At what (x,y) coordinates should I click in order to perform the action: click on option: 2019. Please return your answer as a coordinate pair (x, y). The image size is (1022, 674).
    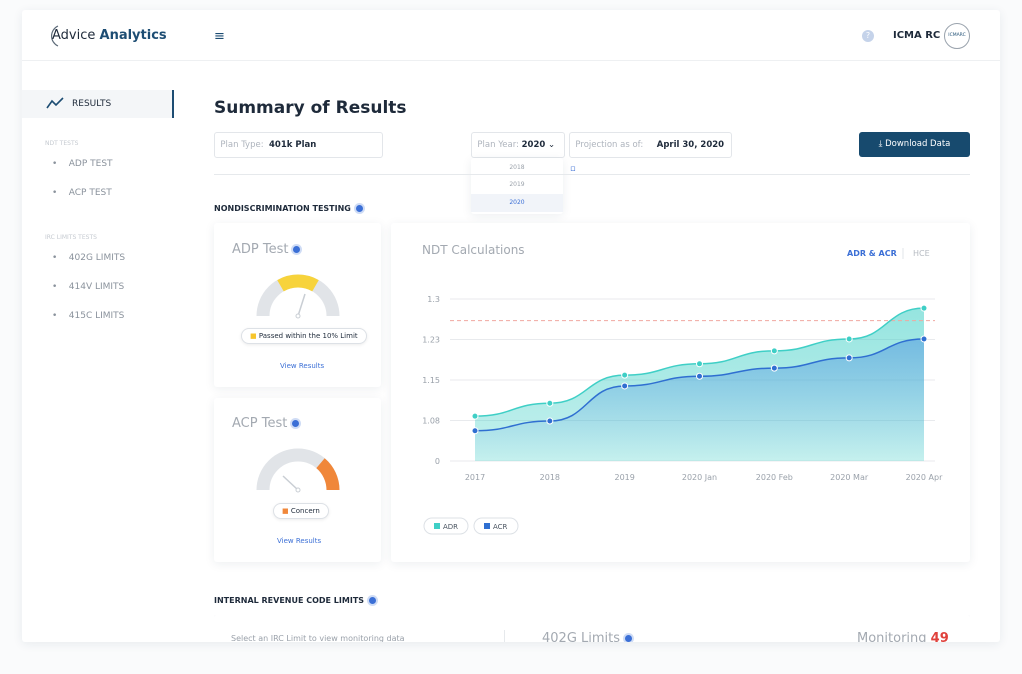
    Looking at the image, I should click on (517, 184).